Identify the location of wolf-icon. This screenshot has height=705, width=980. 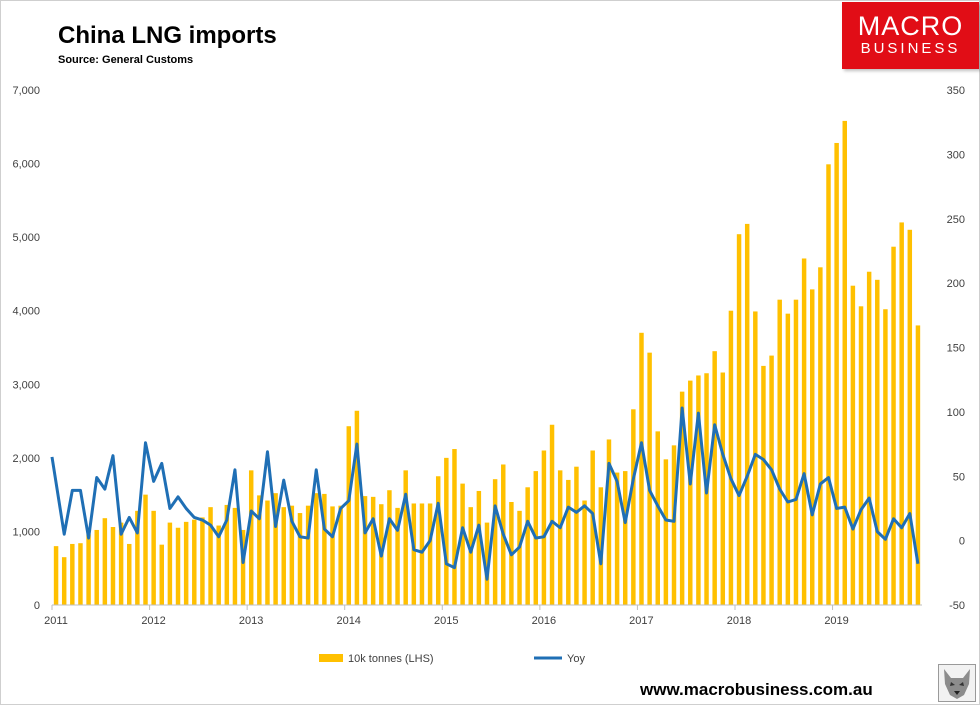
(957, 683).